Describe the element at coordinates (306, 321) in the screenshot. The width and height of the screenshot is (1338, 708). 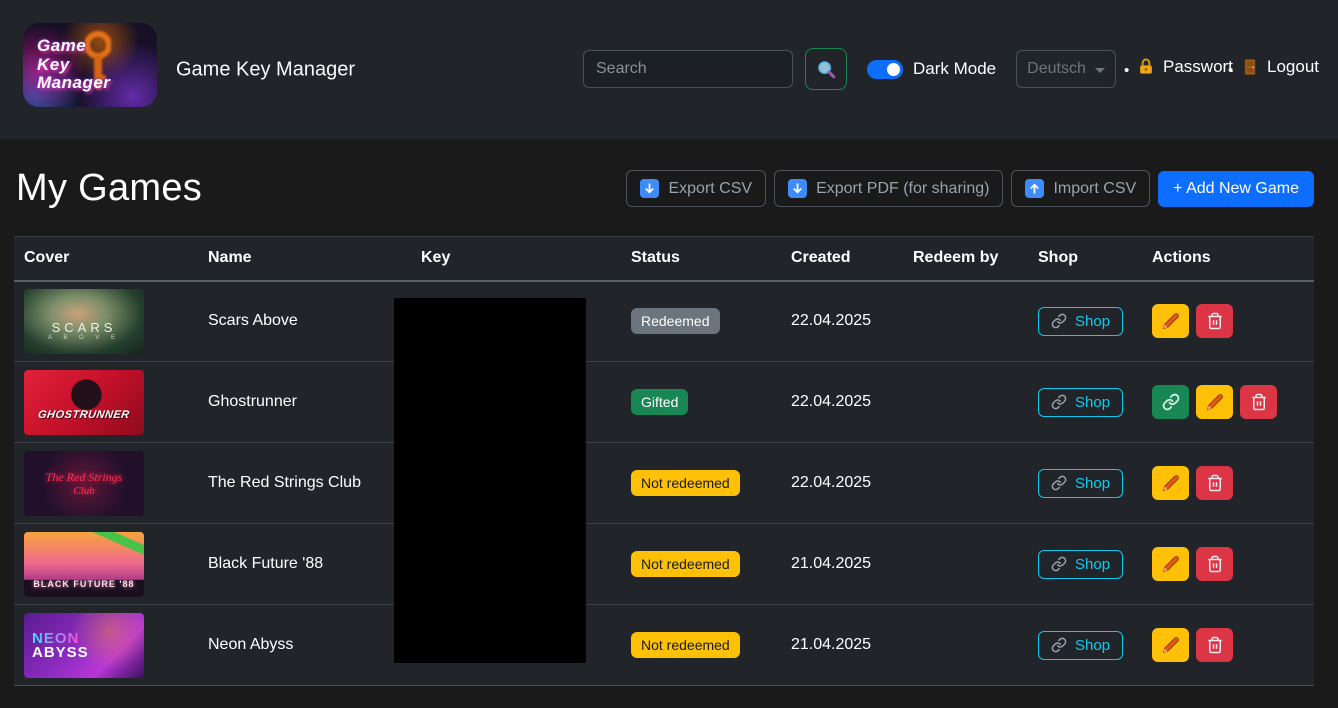
I see `game-name: Scars Above` at that location.